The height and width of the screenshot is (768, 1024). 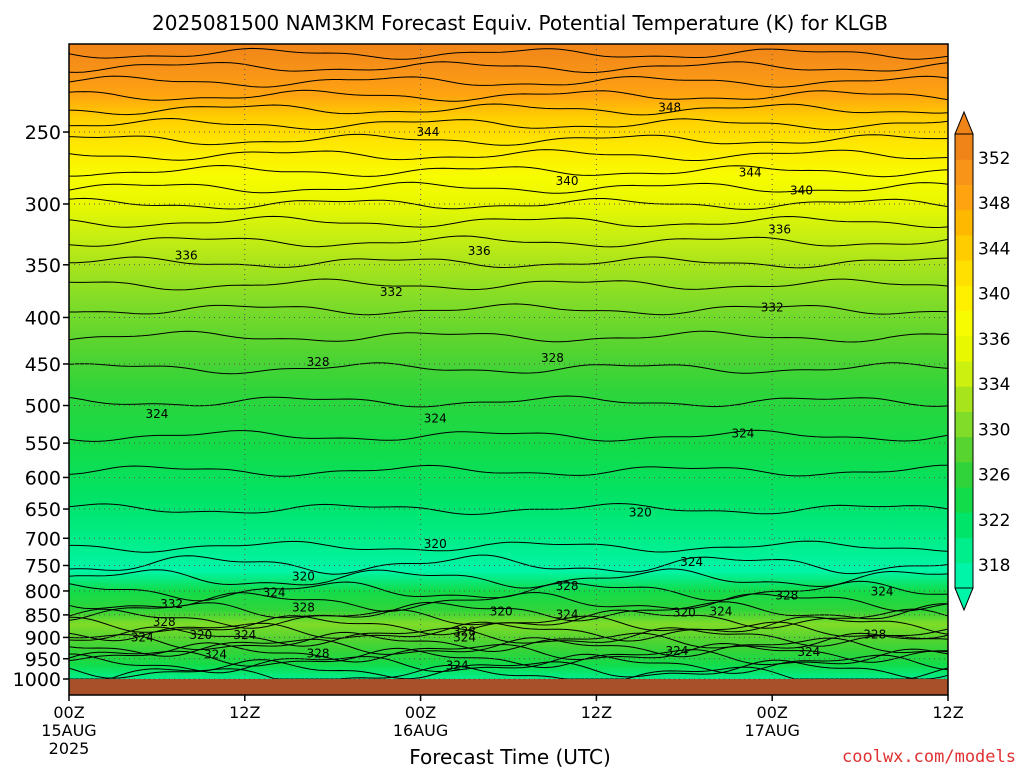 I want to click on y-tick-label: 450, so click(x=43, y=365).